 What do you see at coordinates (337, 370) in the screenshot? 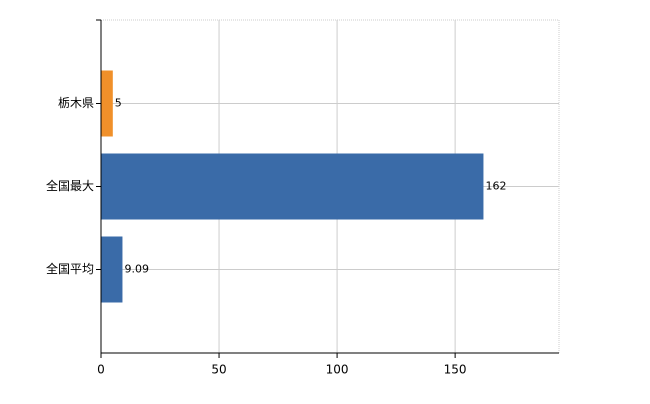
I see `x-tick-label: 100` at bounding box center [337, 370].